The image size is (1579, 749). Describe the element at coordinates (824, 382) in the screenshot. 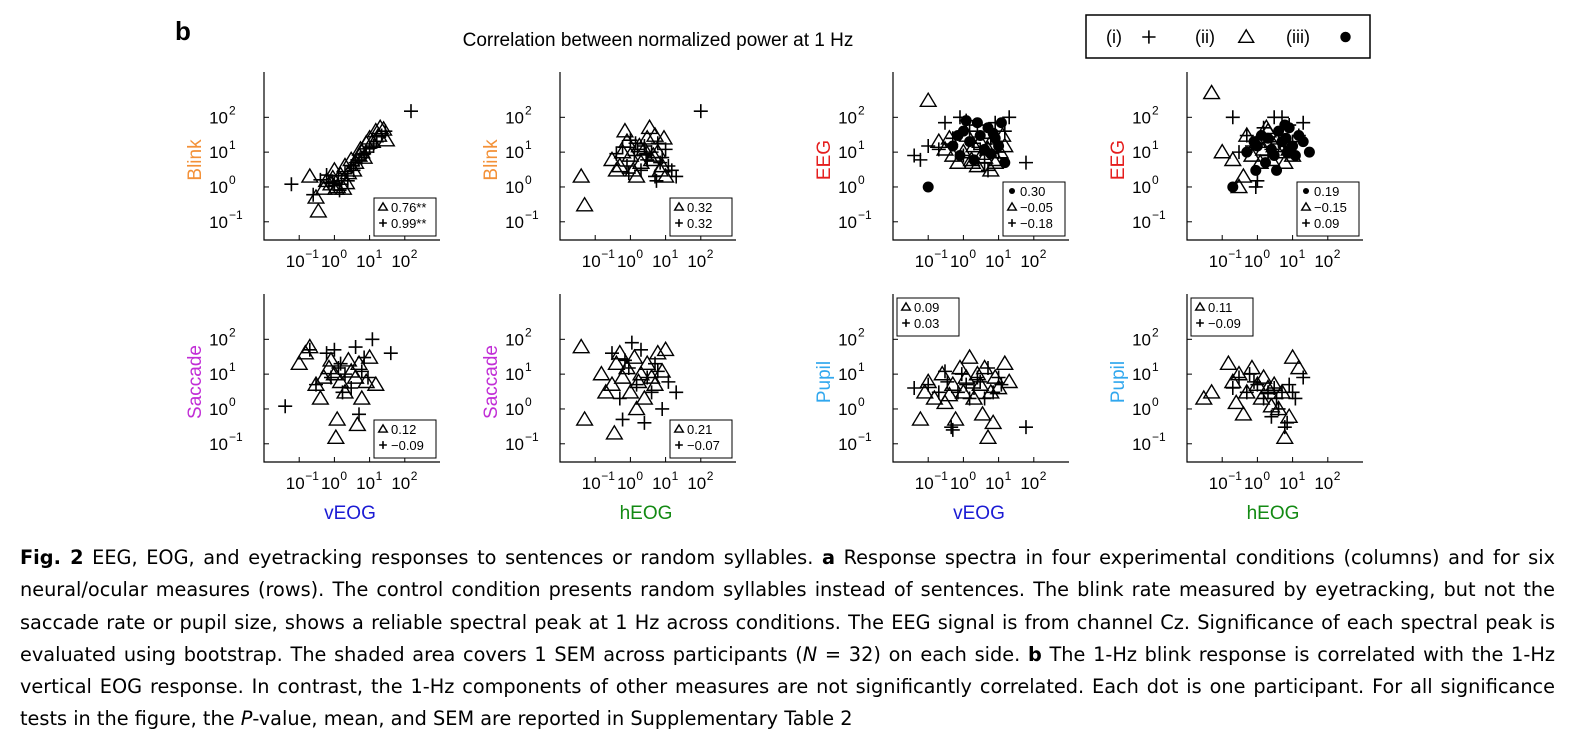

I see `y-axis-label: Pupil` at that location.